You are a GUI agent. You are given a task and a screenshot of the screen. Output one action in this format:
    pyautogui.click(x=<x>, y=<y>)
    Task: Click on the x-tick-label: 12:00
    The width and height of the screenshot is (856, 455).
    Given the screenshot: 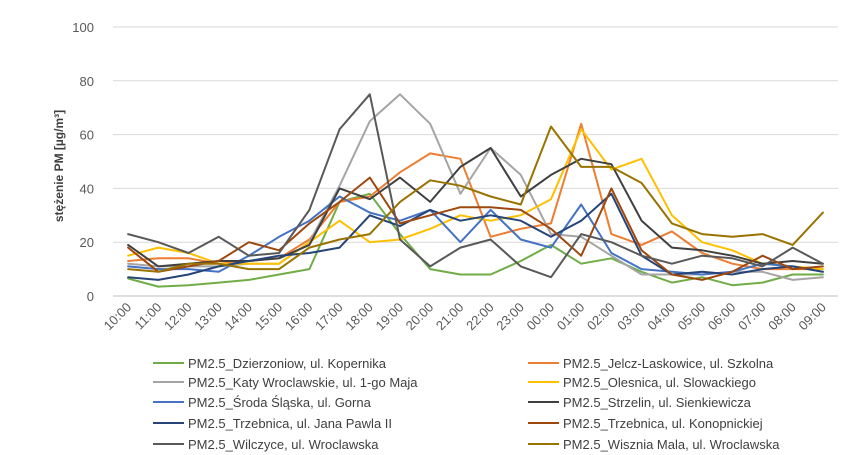 What is the action you would take?
    pyautogui.click(x=178, y=317)
    